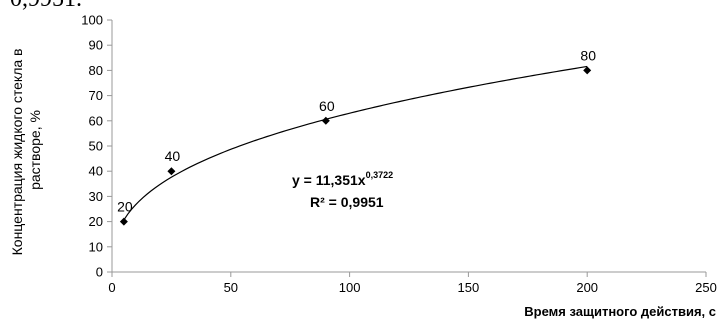 The height and width of the screenshot is (320, 722). What do you see at coordinates (17, 152) in the screenshot?
I see `y-axis-title-line-1: Концентрация жидкого стекла в` at bounding box center [17, 152].